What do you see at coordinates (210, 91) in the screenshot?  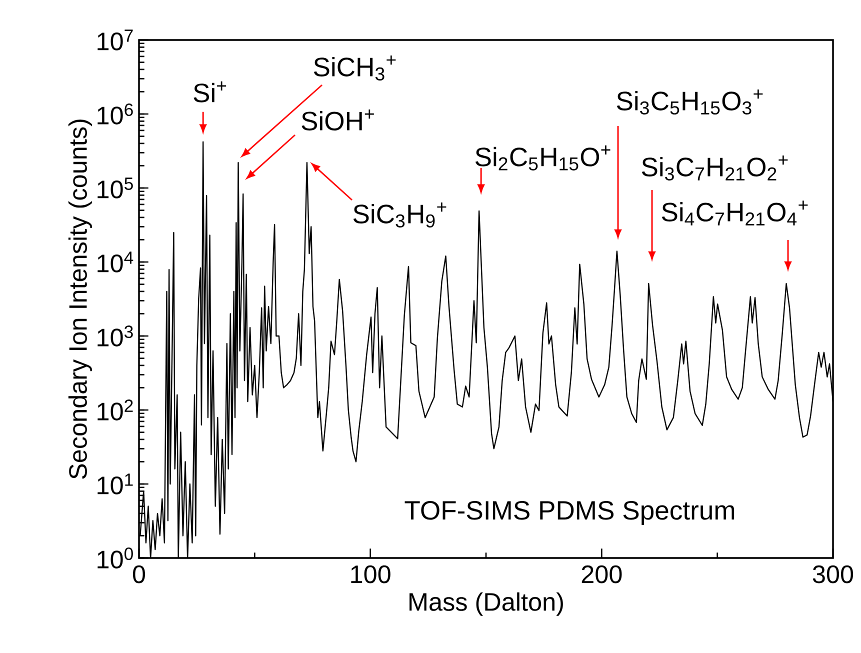 I see `annotation: Si$^{+}$` at bounding box center [210, 91].